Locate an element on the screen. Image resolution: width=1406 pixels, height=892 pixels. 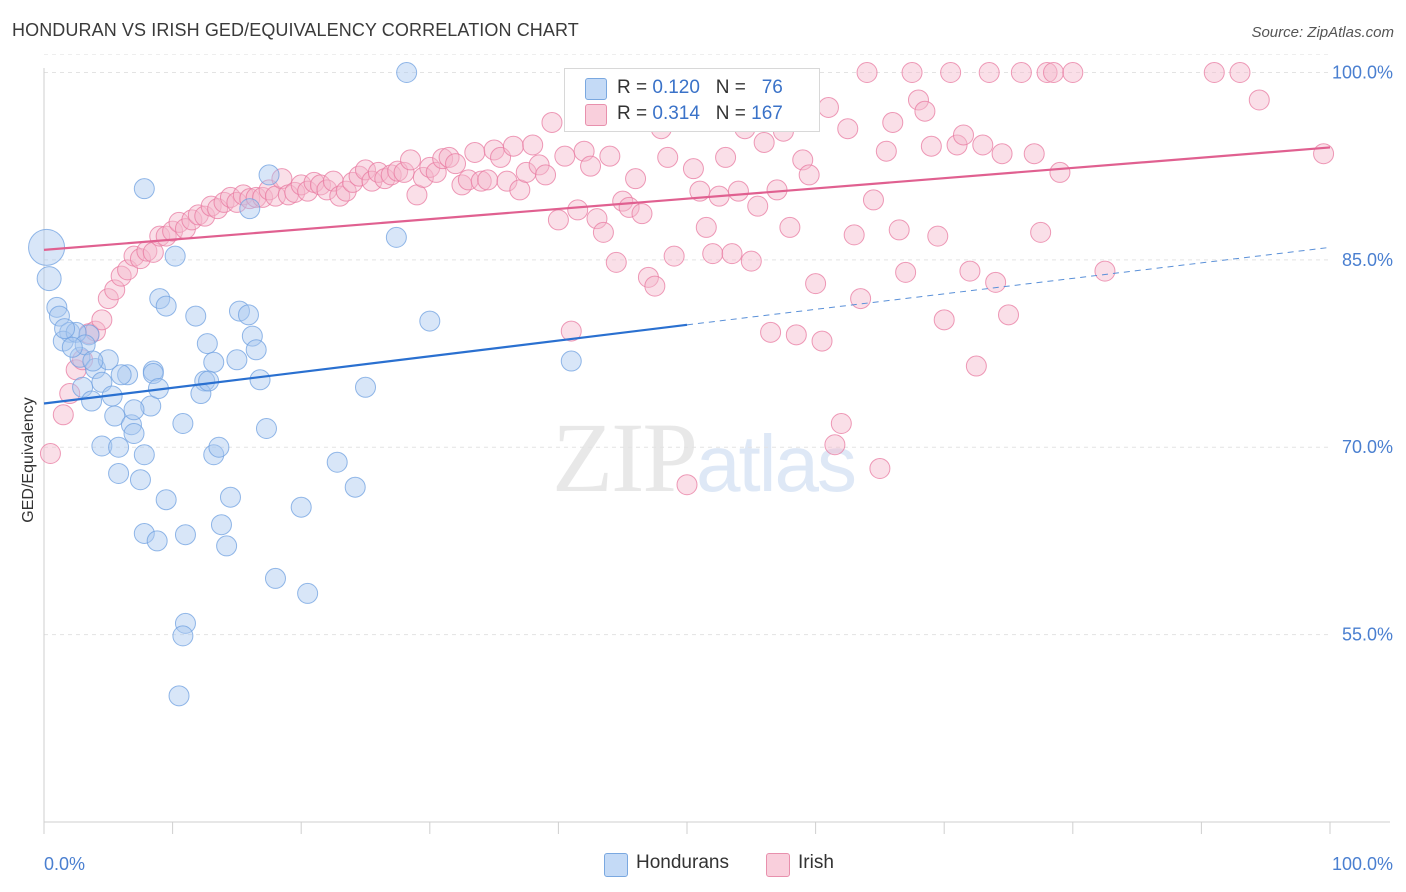
irish-r-label: R = is located at coordinates (635, 113).